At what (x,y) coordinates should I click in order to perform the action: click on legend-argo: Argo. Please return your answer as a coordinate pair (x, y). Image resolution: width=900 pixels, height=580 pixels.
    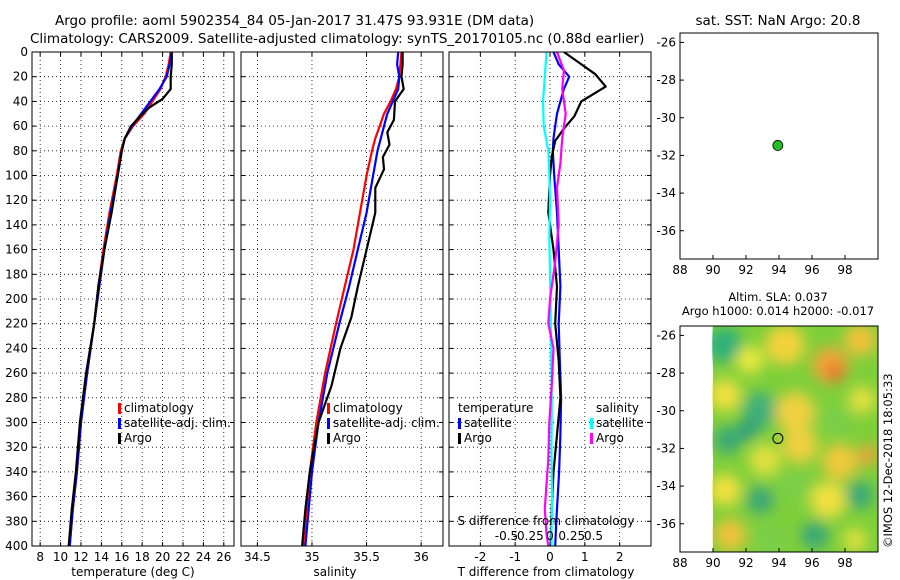
    Looking at the image, I should click on (138, 438).